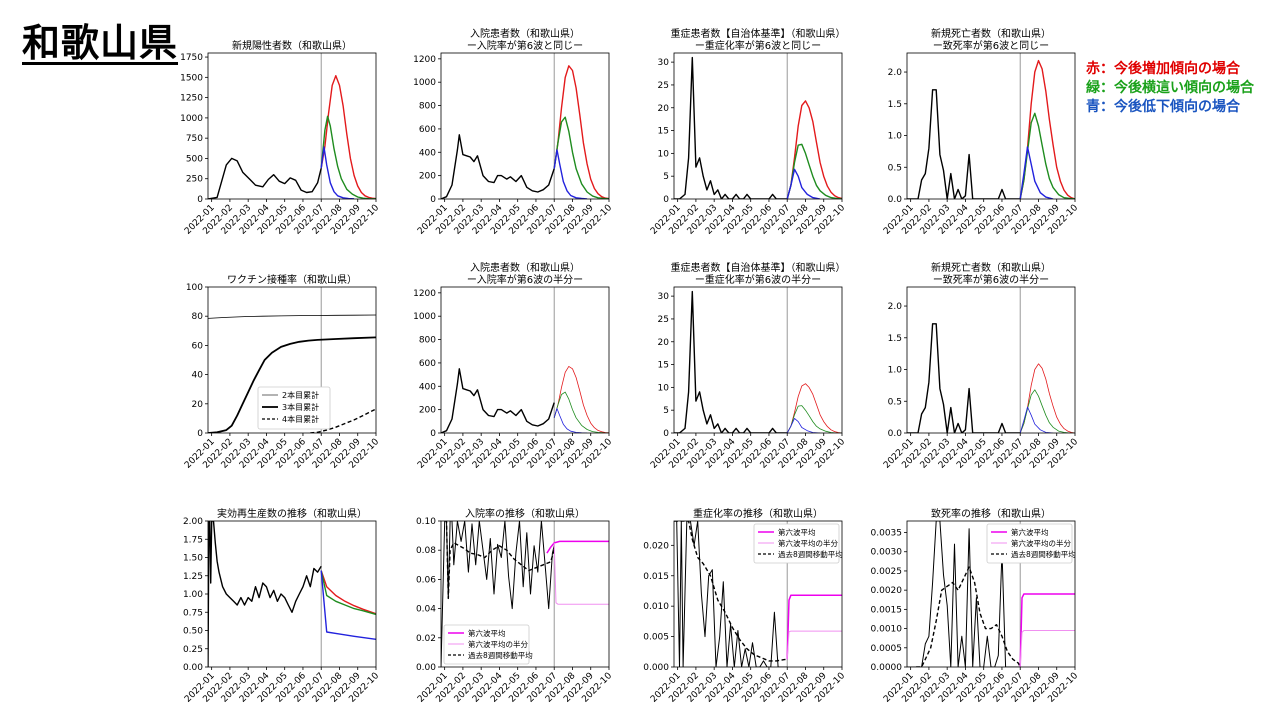 Image resolution: width=1280 pixels, height=720 pixels. I want to click on y-tick-label: 40, so click(198, 376).